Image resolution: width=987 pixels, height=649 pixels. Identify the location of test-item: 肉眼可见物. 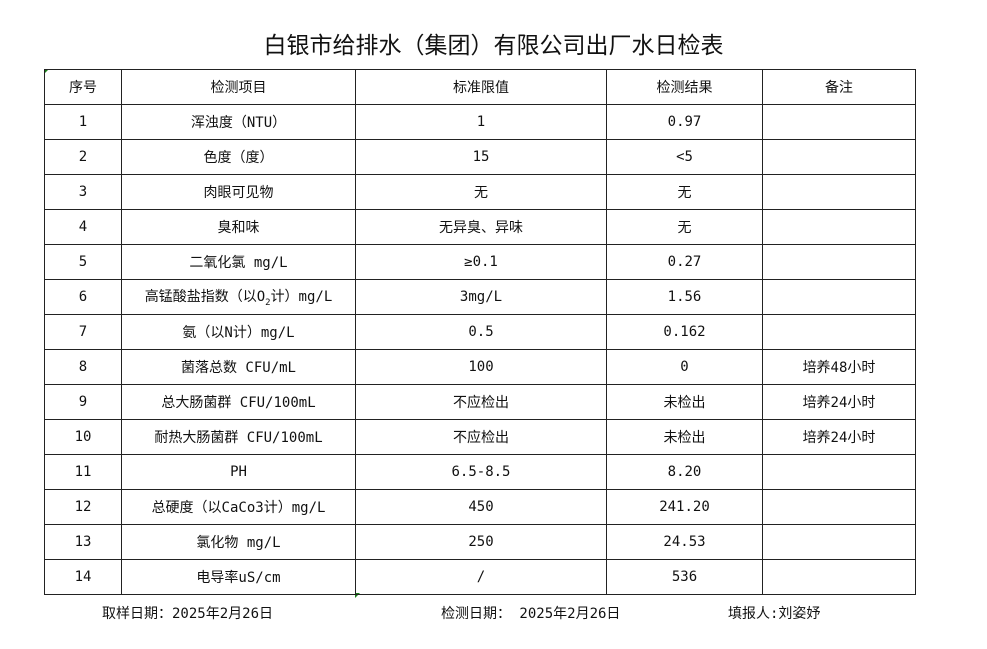
(238, 192).